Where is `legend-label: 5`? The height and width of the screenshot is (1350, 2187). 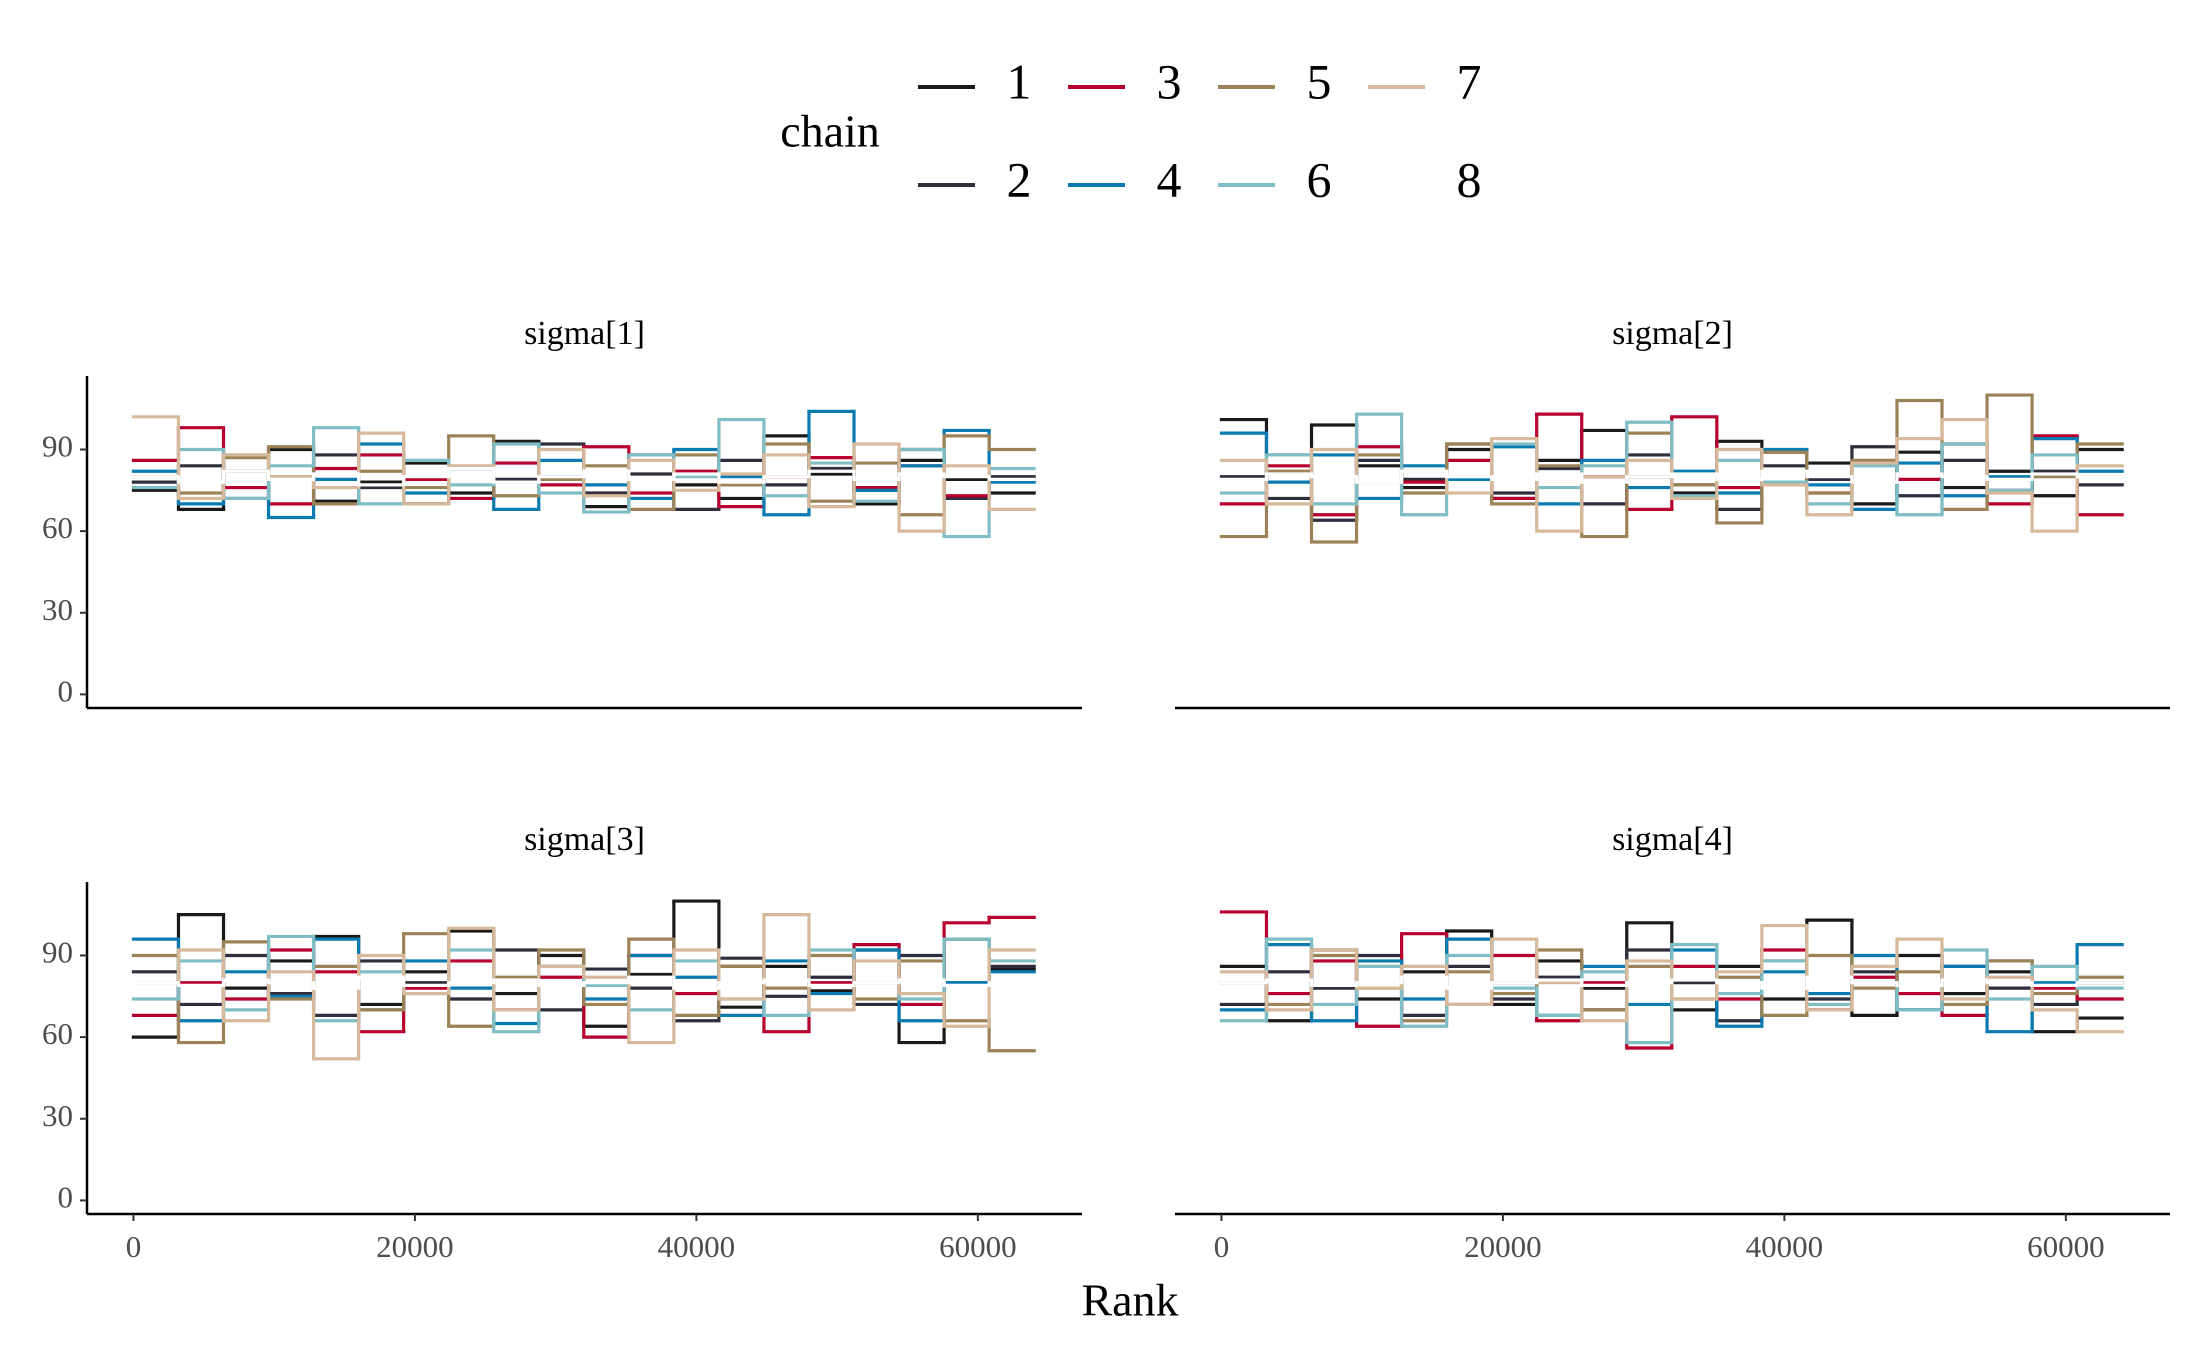 legend-label: 5 is located at coordinates (1319, 81).